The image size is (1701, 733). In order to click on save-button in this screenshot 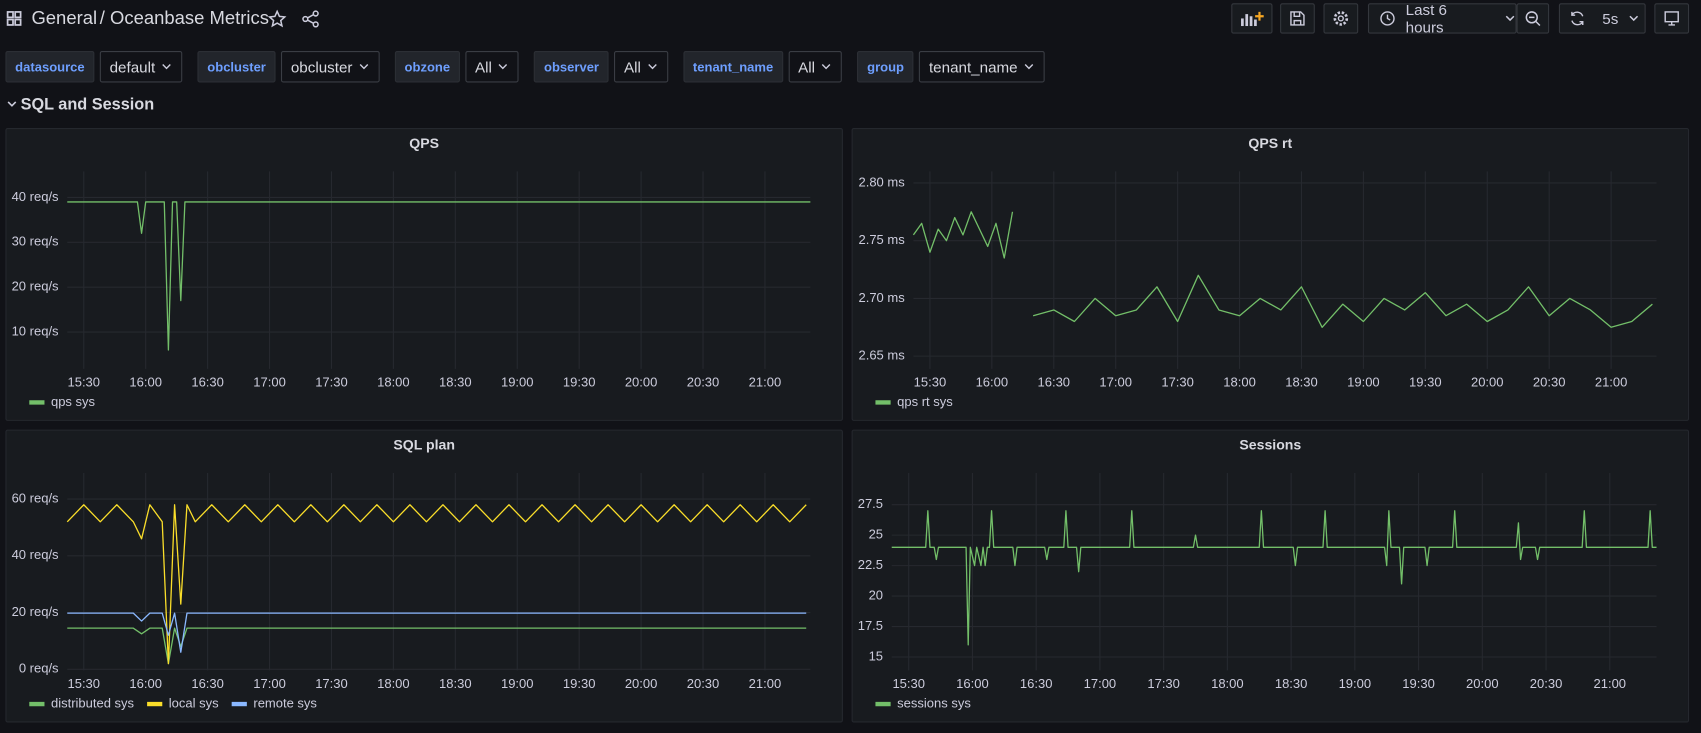, I will do `click(1297, 18)`.